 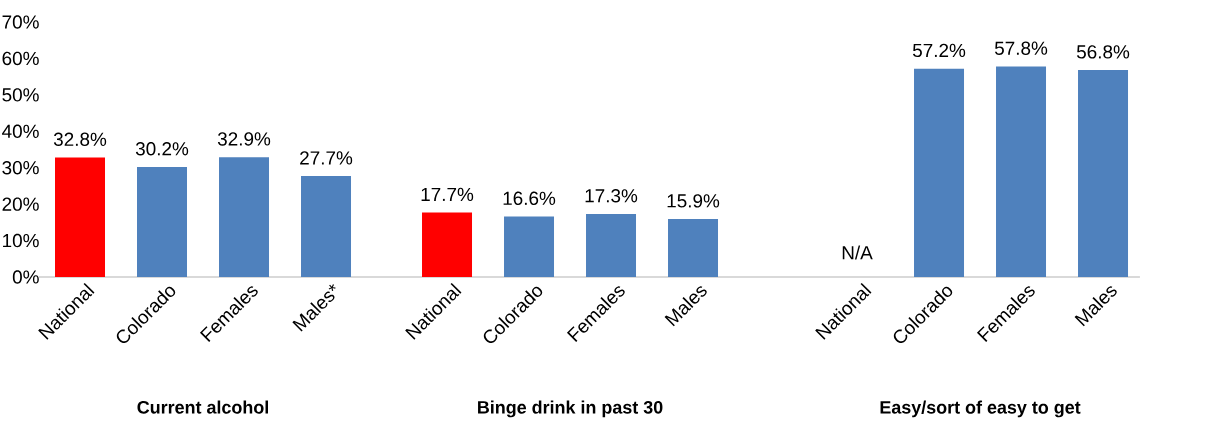 What do you see at coordinates (857, 252) in the screenshot?
I see `text: N/A` at bounding box center [857, 252].